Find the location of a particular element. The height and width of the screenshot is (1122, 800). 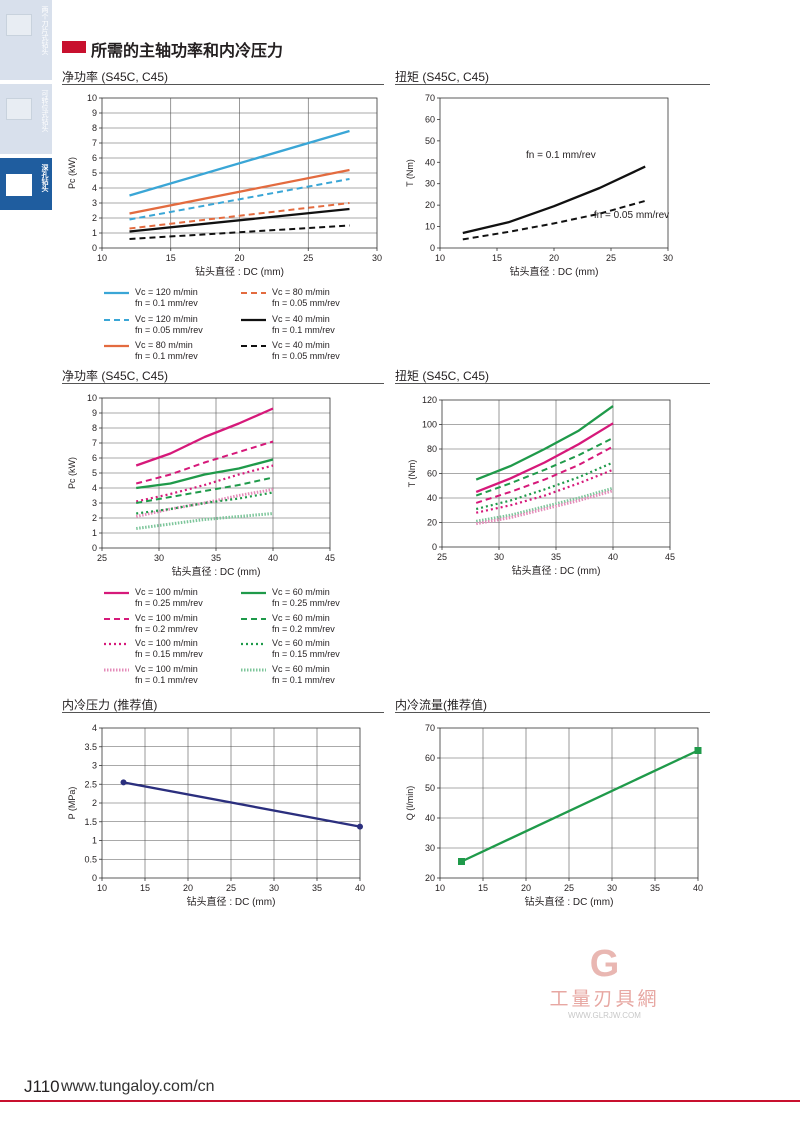

y-axis-label: P (MPa) is located at coordinates (72, 803).